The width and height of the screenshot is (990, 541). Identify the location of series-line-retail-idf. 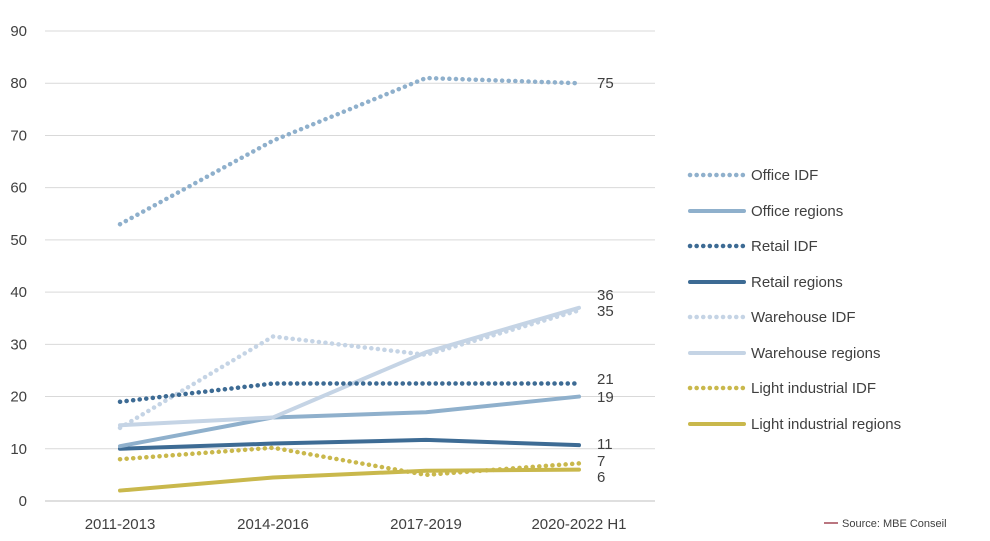
(349, 393).